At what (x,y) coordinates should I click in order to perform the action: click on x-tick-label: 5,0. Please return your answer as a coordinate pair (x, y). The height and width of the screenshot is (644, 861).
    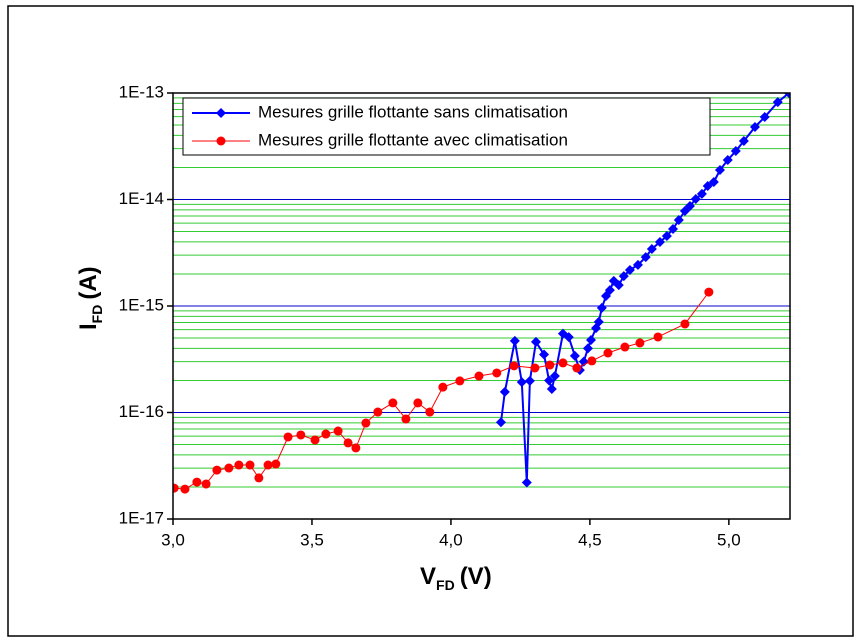
    Looking at the image, I should click on (729, 539).